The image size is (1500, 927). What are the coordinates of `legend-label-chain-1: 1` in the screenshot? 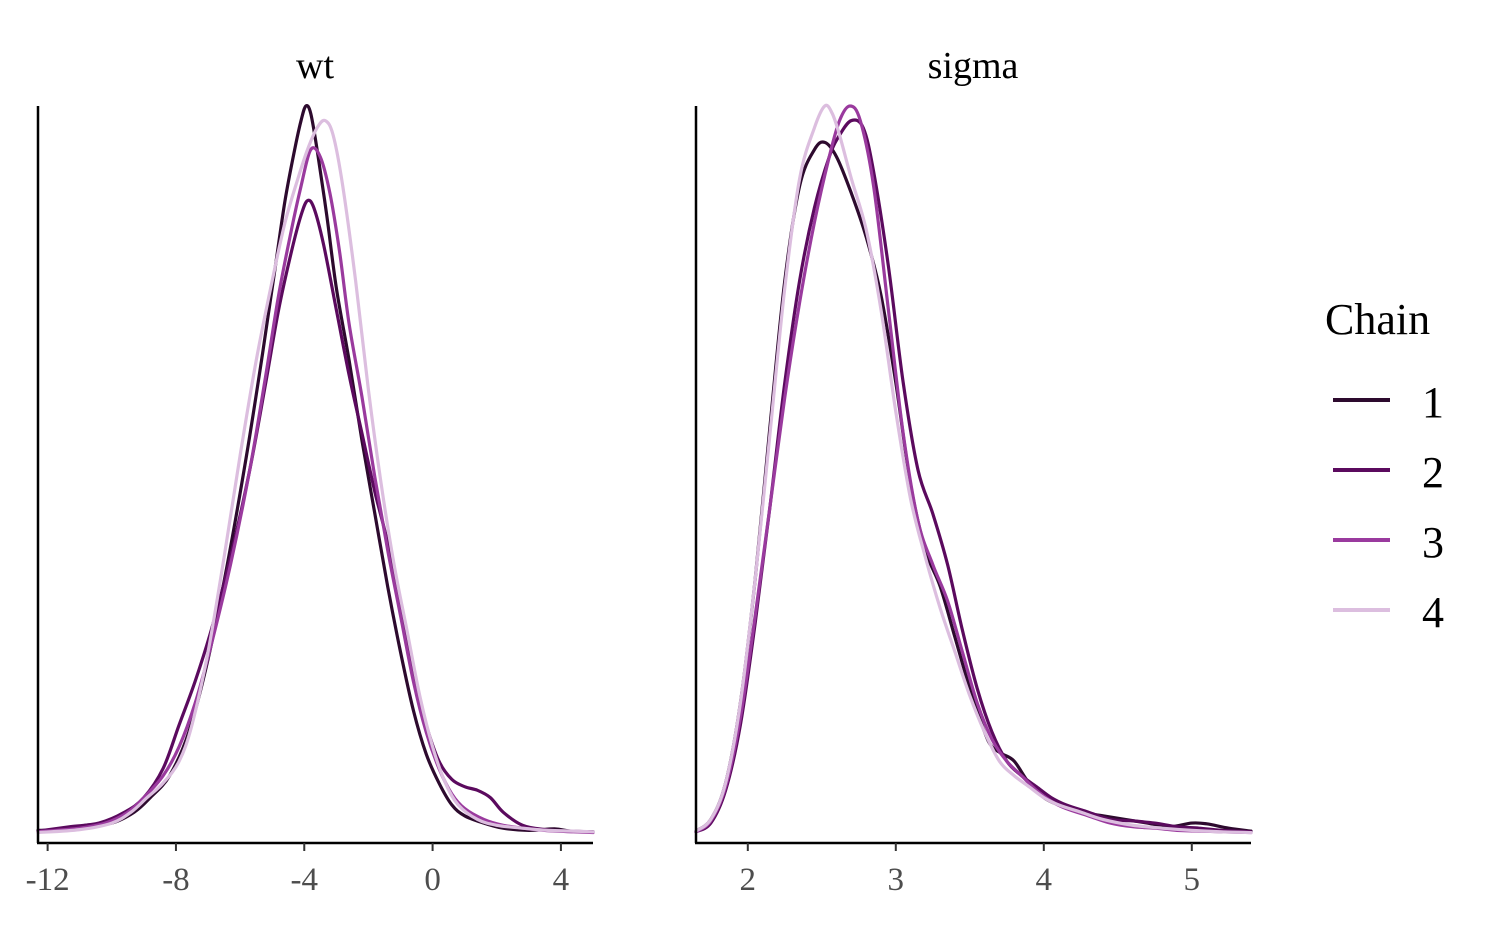 It's located at (1433, 402).